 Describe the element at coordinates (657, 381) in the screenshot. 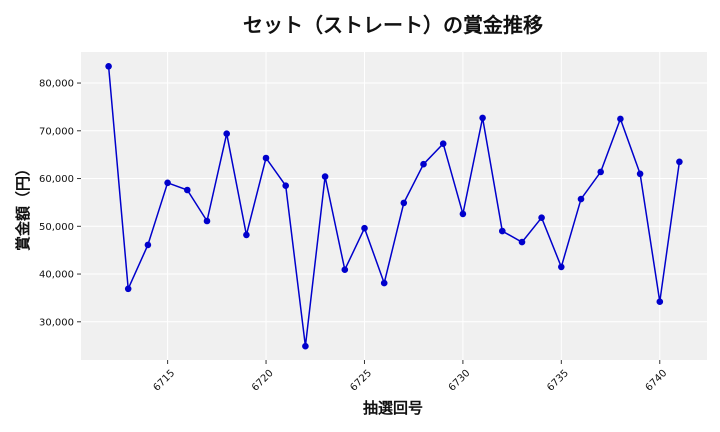

I see `x-tick-label: 6740` at that location.